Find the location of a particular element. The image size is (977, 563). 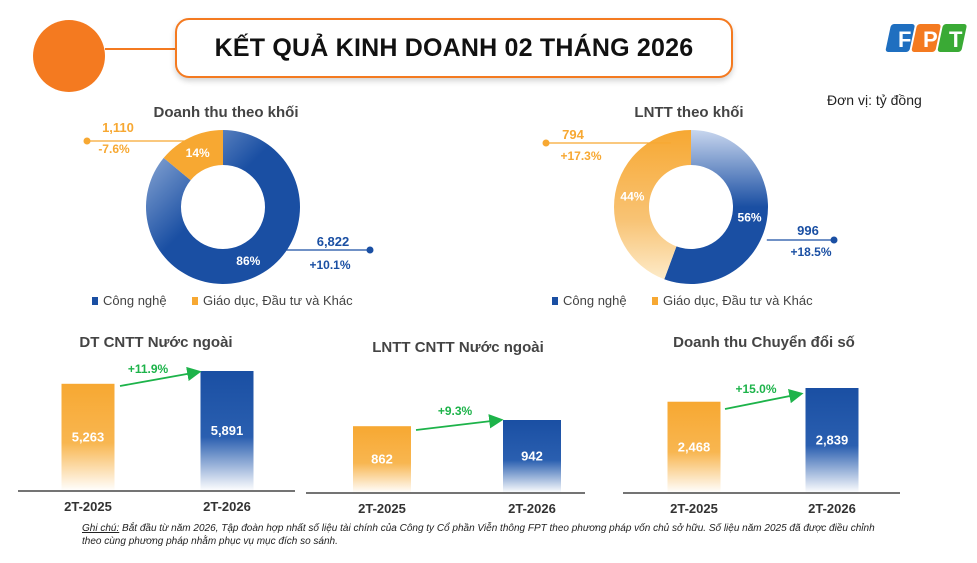

donut2-share-label-2: 44% is located at coordinates (632, 197).